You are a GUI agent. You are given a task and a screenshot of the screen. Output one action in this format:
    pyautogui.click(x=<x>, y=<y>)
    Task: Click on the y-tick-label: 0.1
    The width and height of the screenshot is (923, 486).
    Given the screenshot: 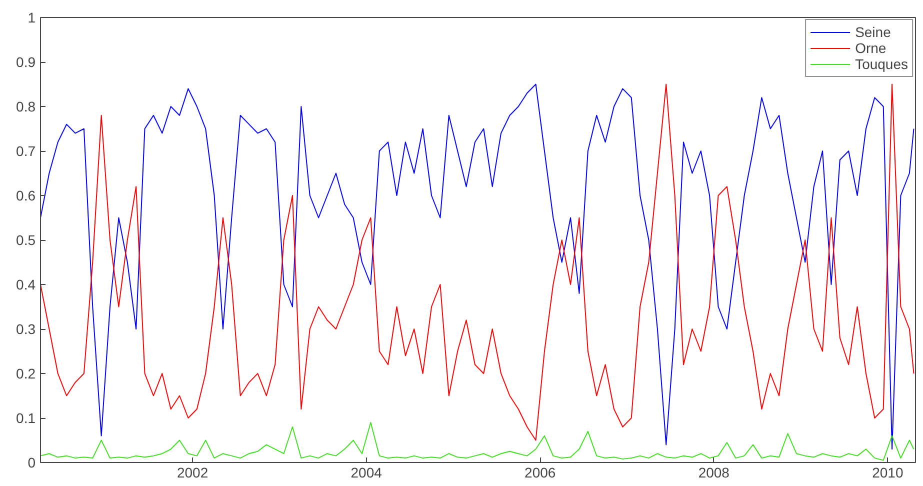 What is the action you would take?
    pyautogui.click(x=26, y=418)
    